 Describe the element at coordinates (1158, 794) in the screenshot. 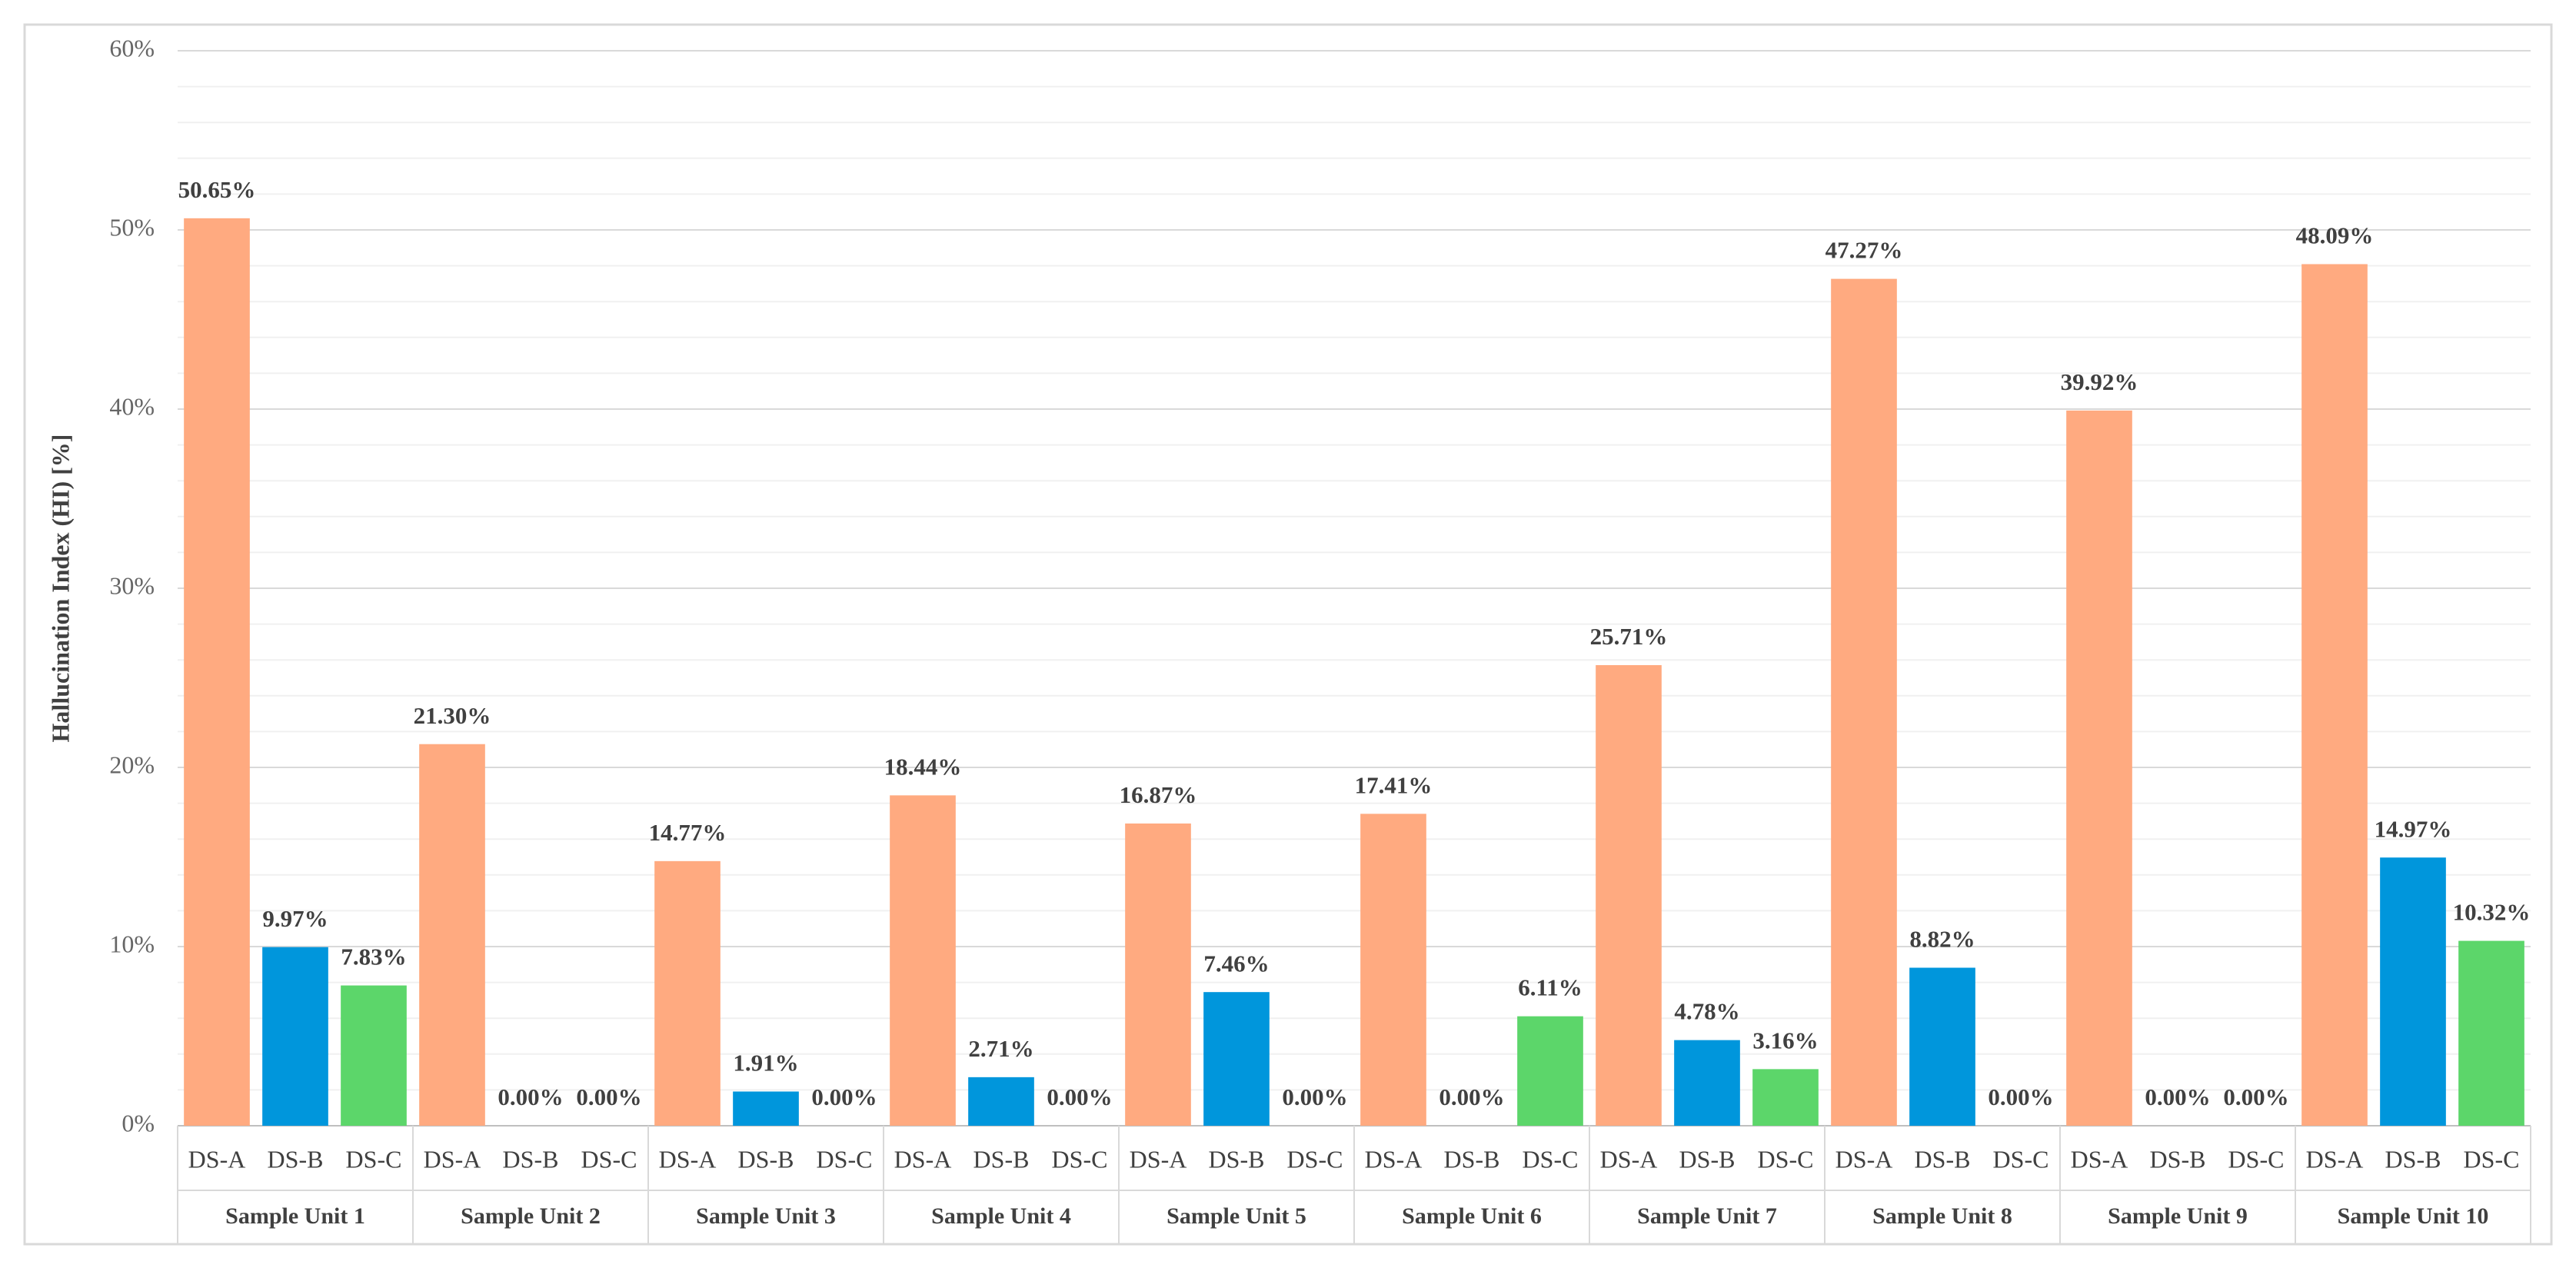

I see `value-label: 16.87%` at that location.